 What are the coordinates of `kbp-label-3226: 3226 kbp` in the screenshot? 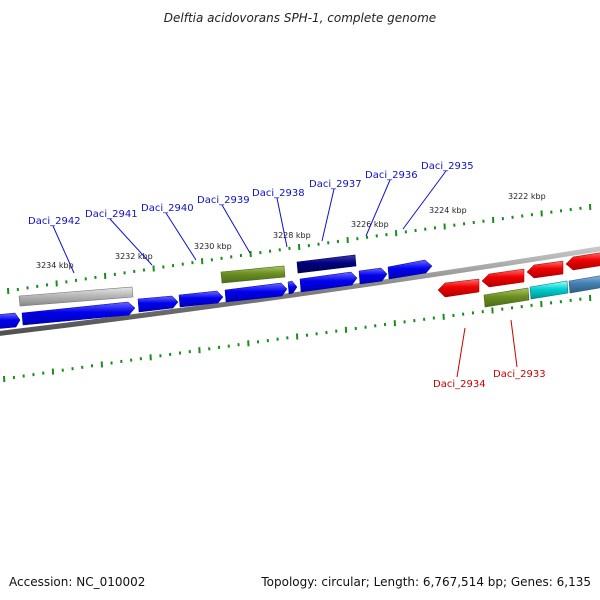 It's located at (370, 224).